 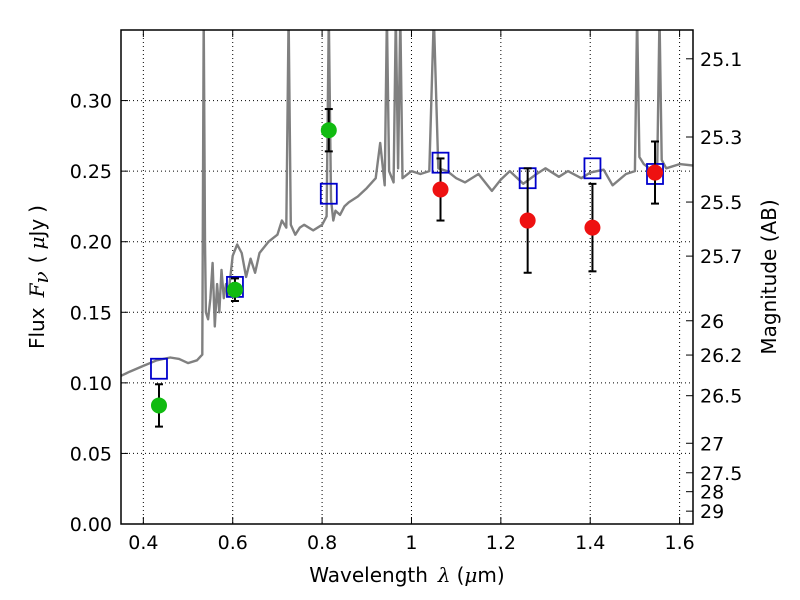 I want to click on right-tick-label: 25.5, so click(x=721, y=203).